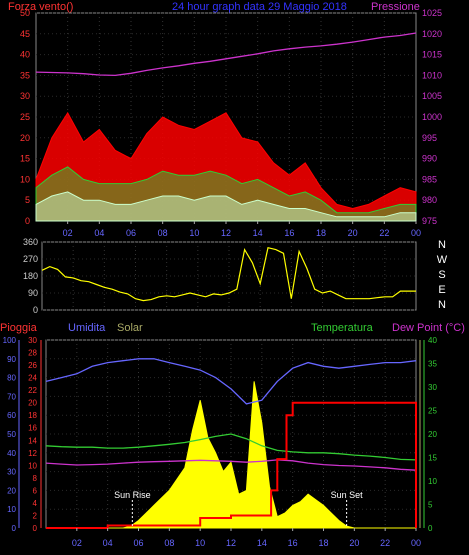 This screenshot has width=469, height=555. What do you see at coordinates (32, 440) in the screenshot?
I see `rain-tick-label: 14` at bounding box center [32, 440].